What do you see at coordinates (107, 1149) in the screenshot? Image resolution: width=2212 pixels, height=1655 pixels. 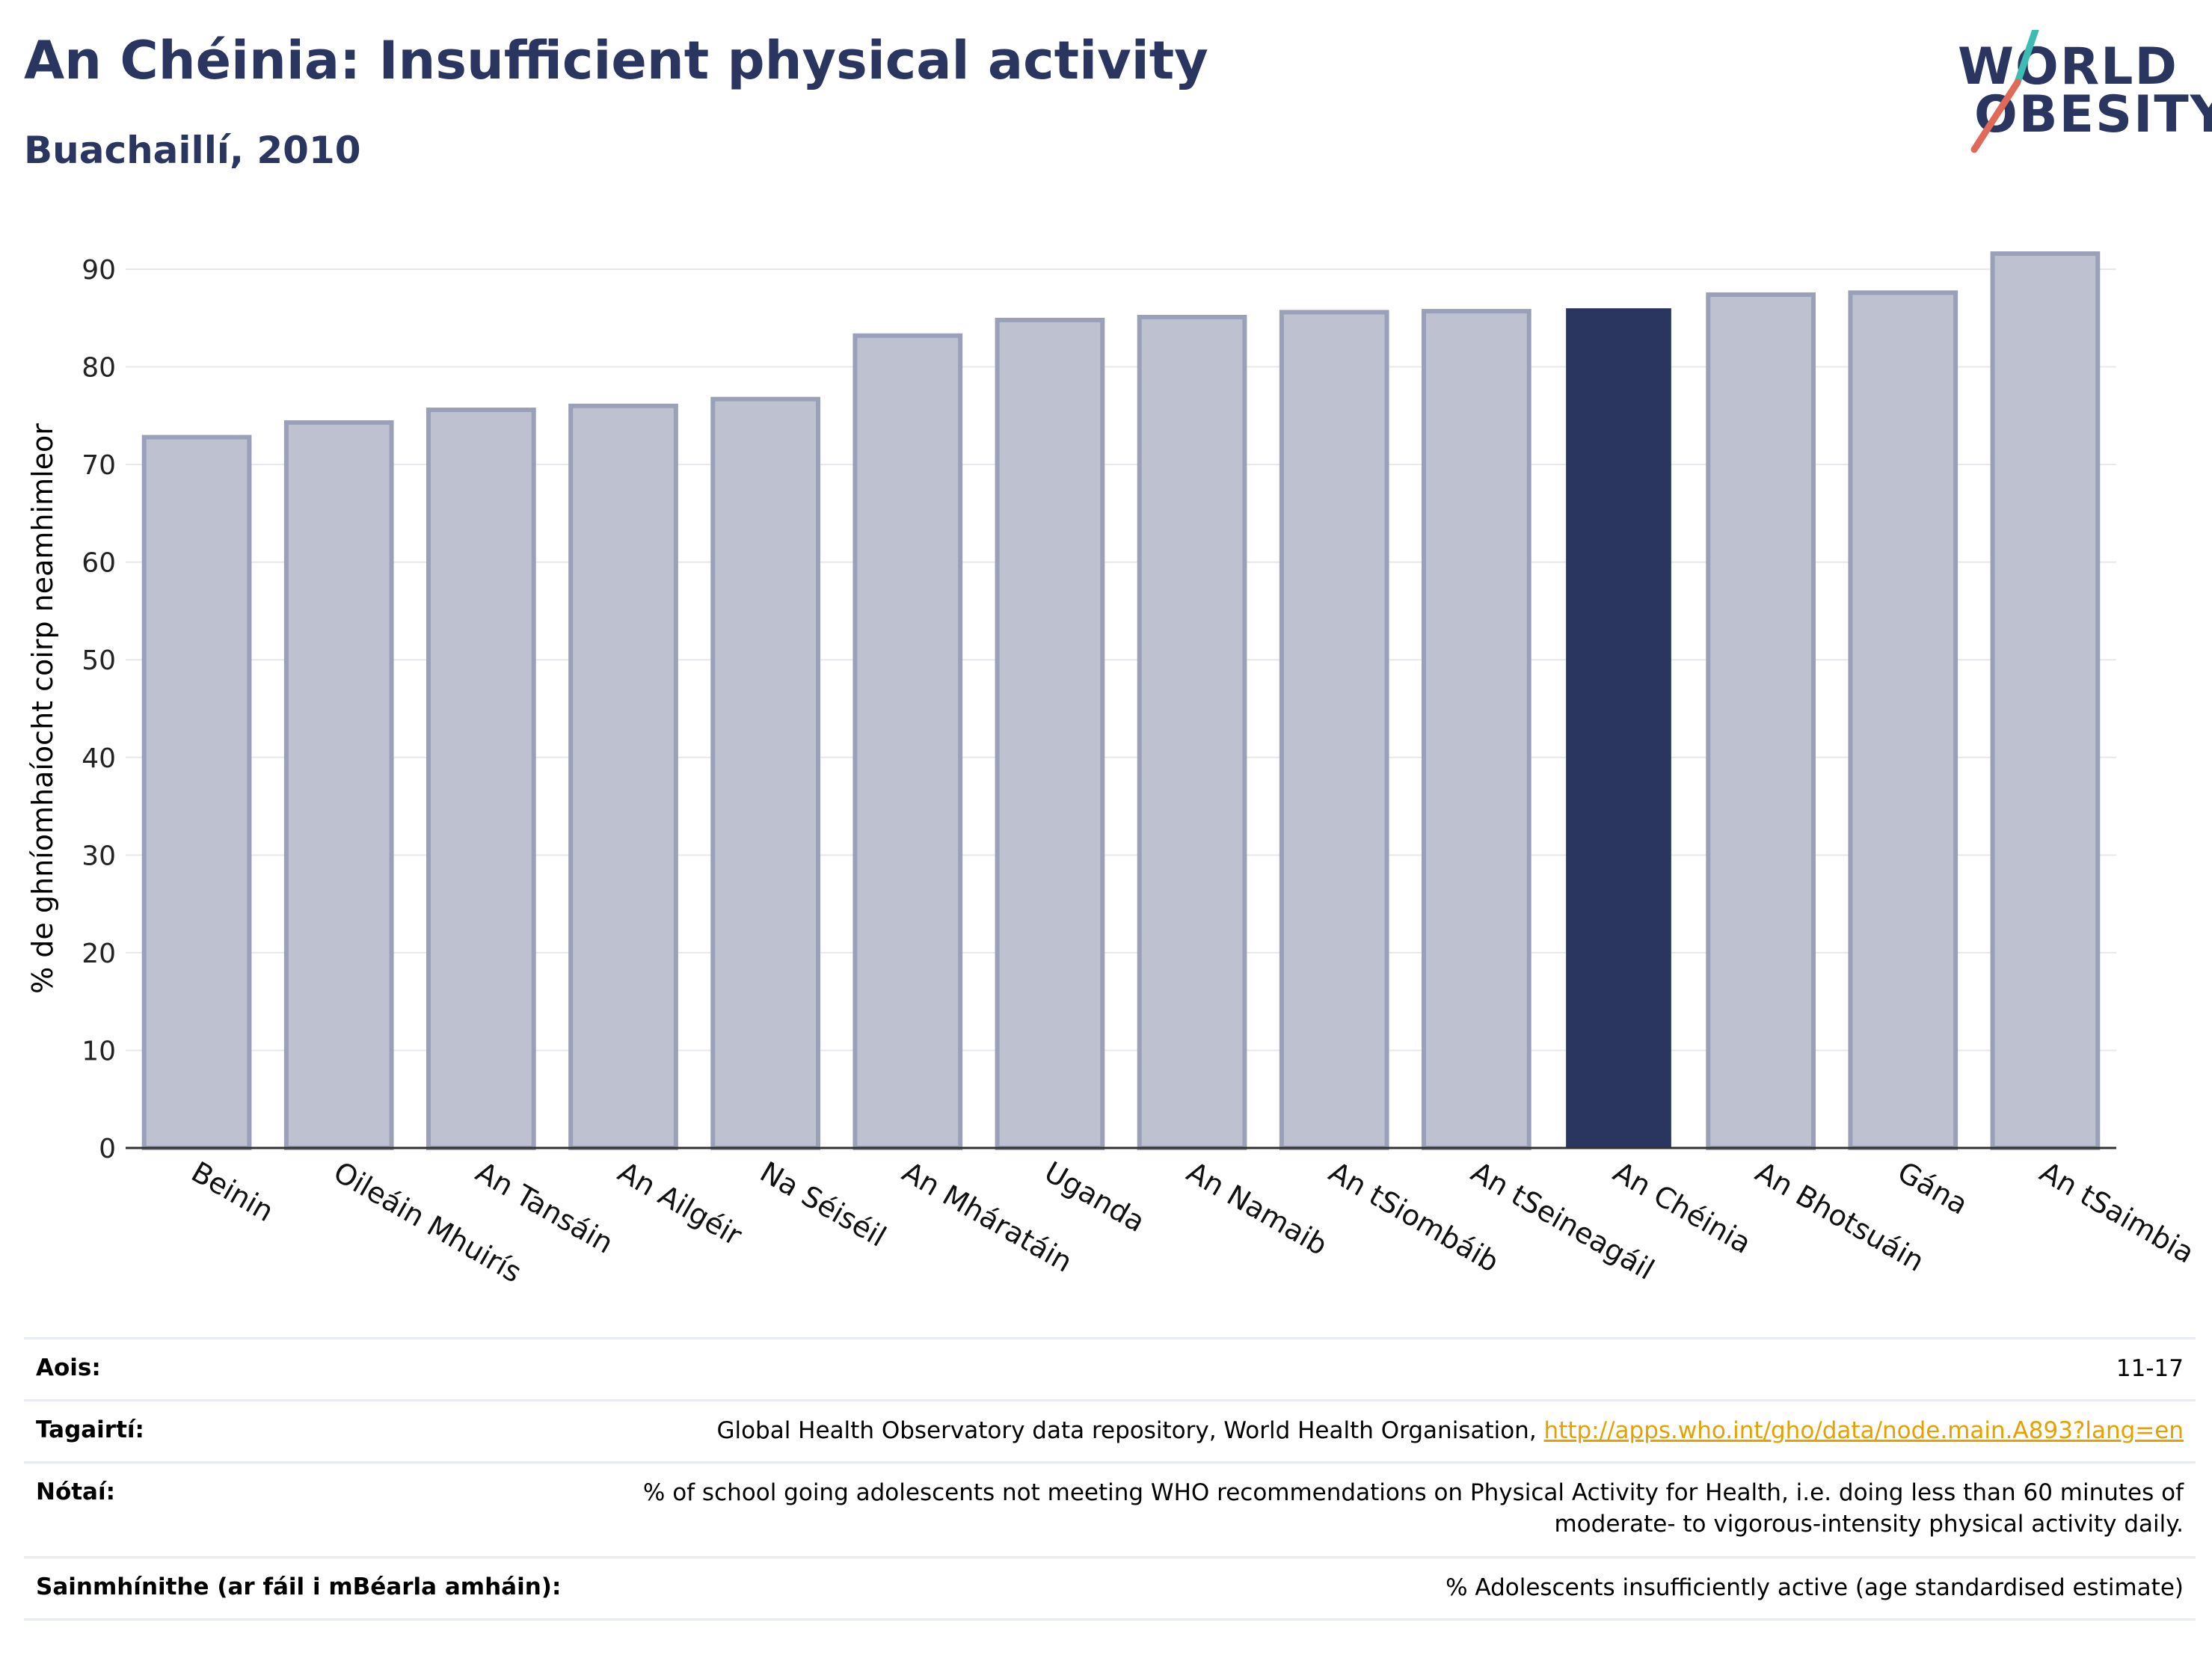 I see `y-tick-label: 0` at bounding box center [107, 1149].